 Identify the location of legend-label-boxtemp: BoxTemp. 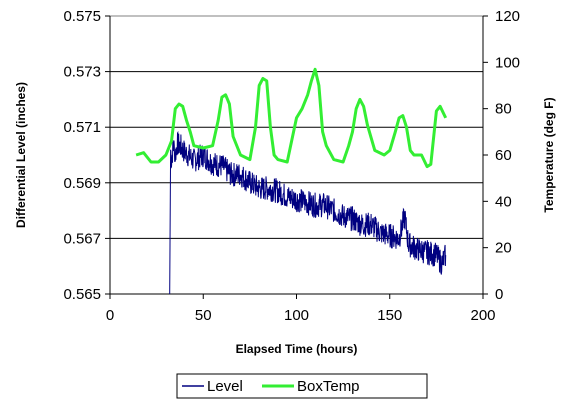
(328, 386).